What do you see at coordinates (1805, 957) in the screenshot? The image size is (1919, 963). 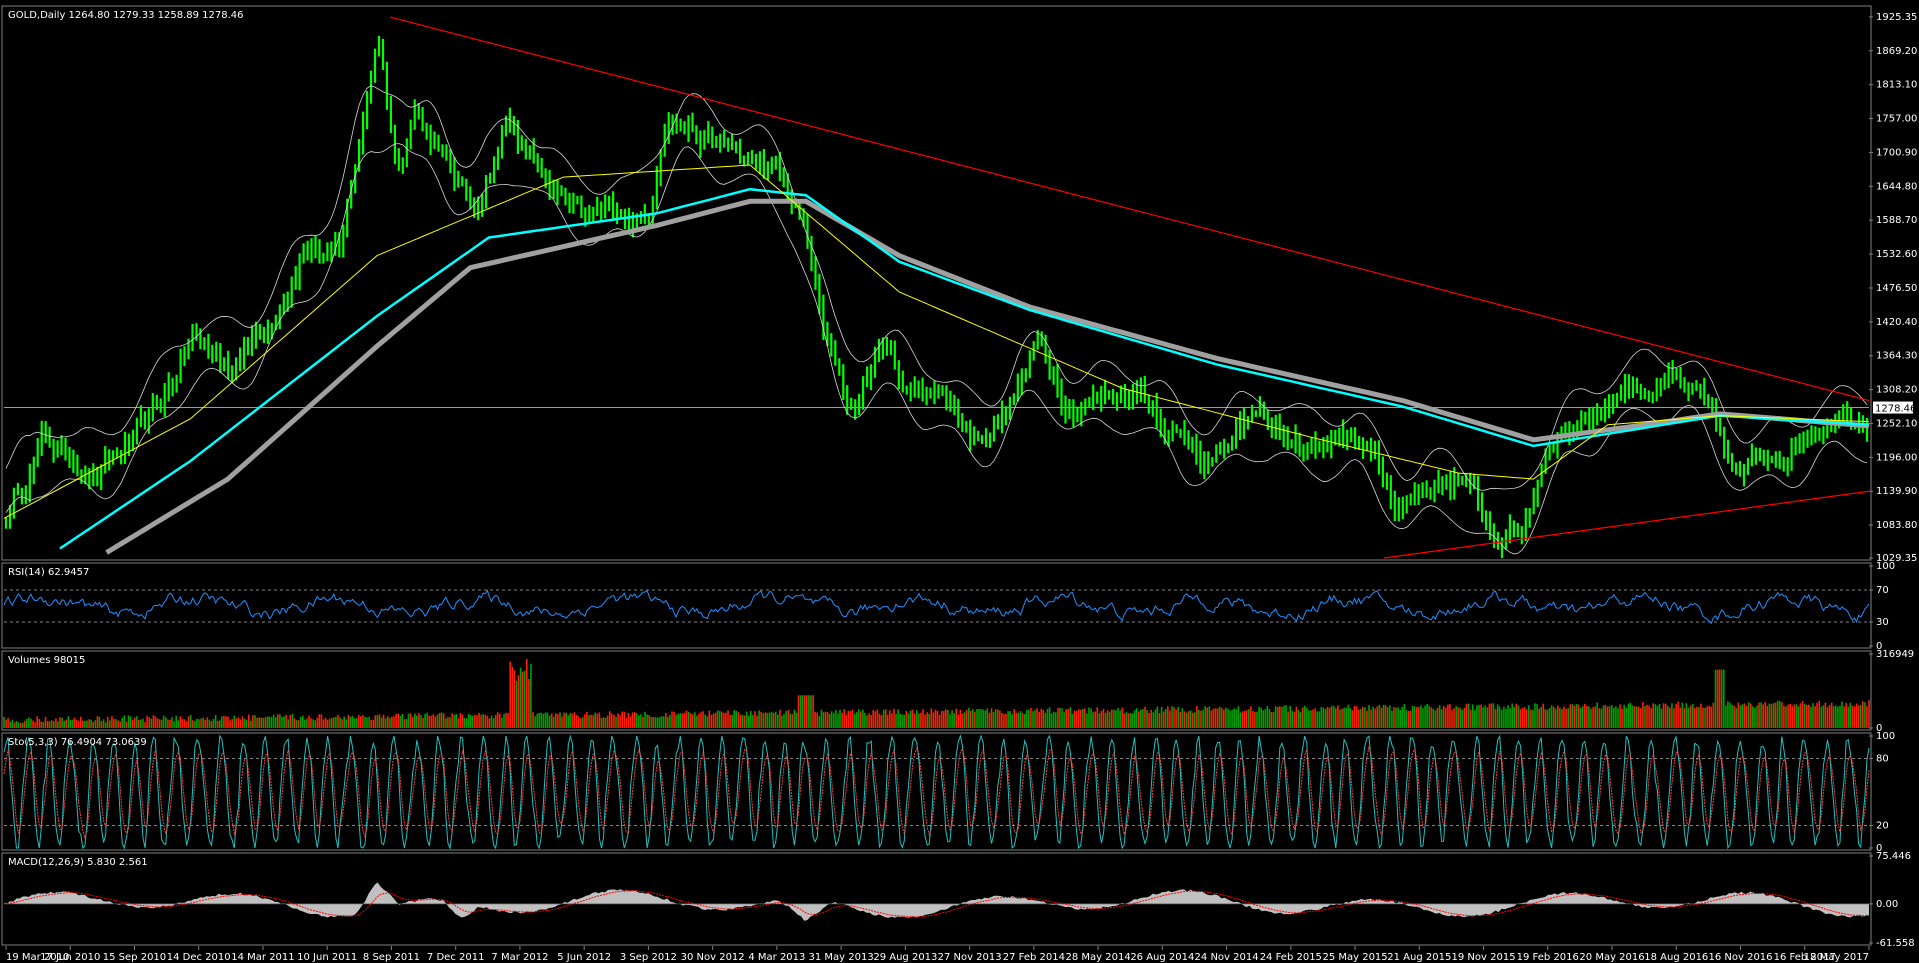 I see `date-tick-label: 16 Feb 2017` at bounding box center [1805, 957].